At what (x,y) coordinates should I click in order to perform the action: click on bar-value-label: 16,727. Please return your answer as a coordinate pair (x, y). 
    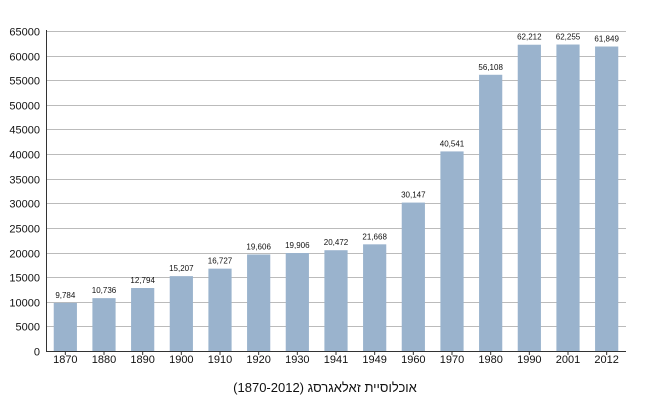
    Looking at the image, I should click on (220, 261).